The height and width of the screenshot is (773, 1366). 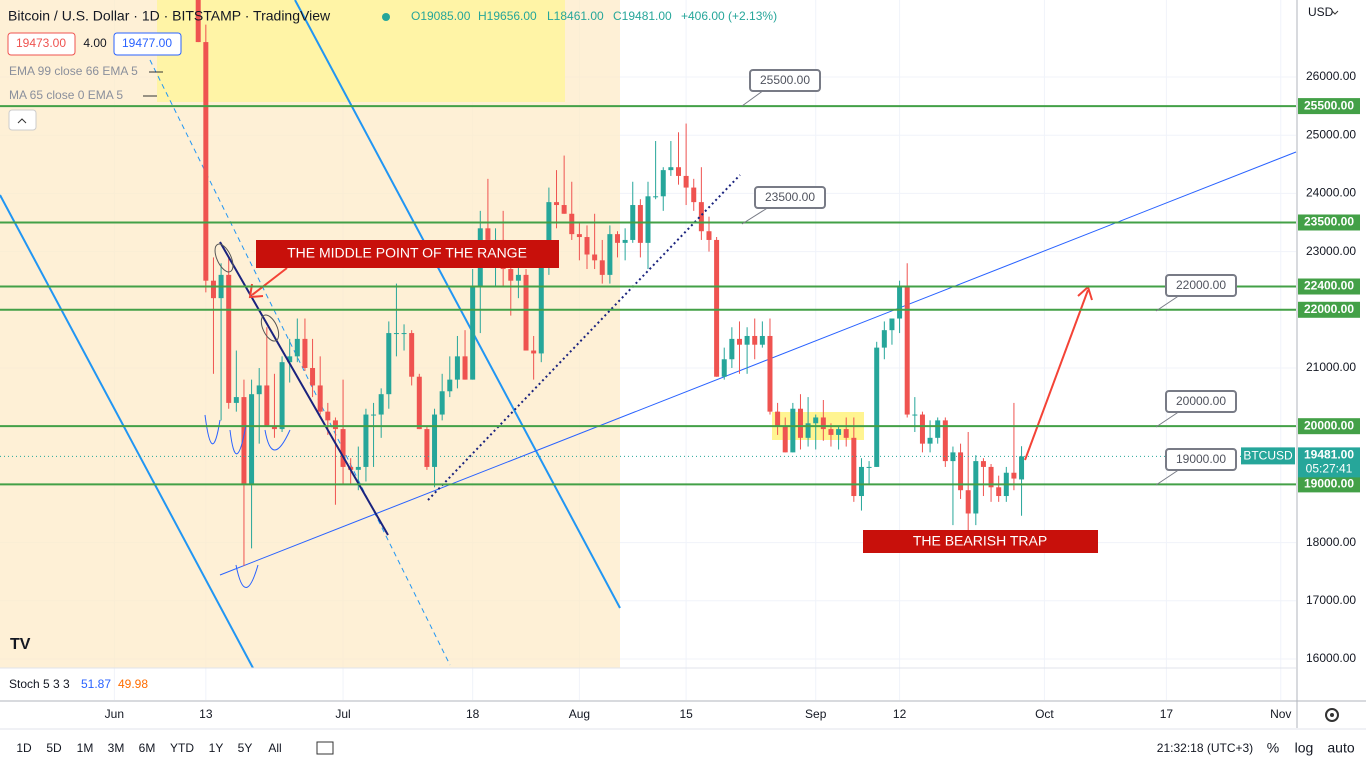 I want to click on range-button: 1Y, so click(x=216, y=748).